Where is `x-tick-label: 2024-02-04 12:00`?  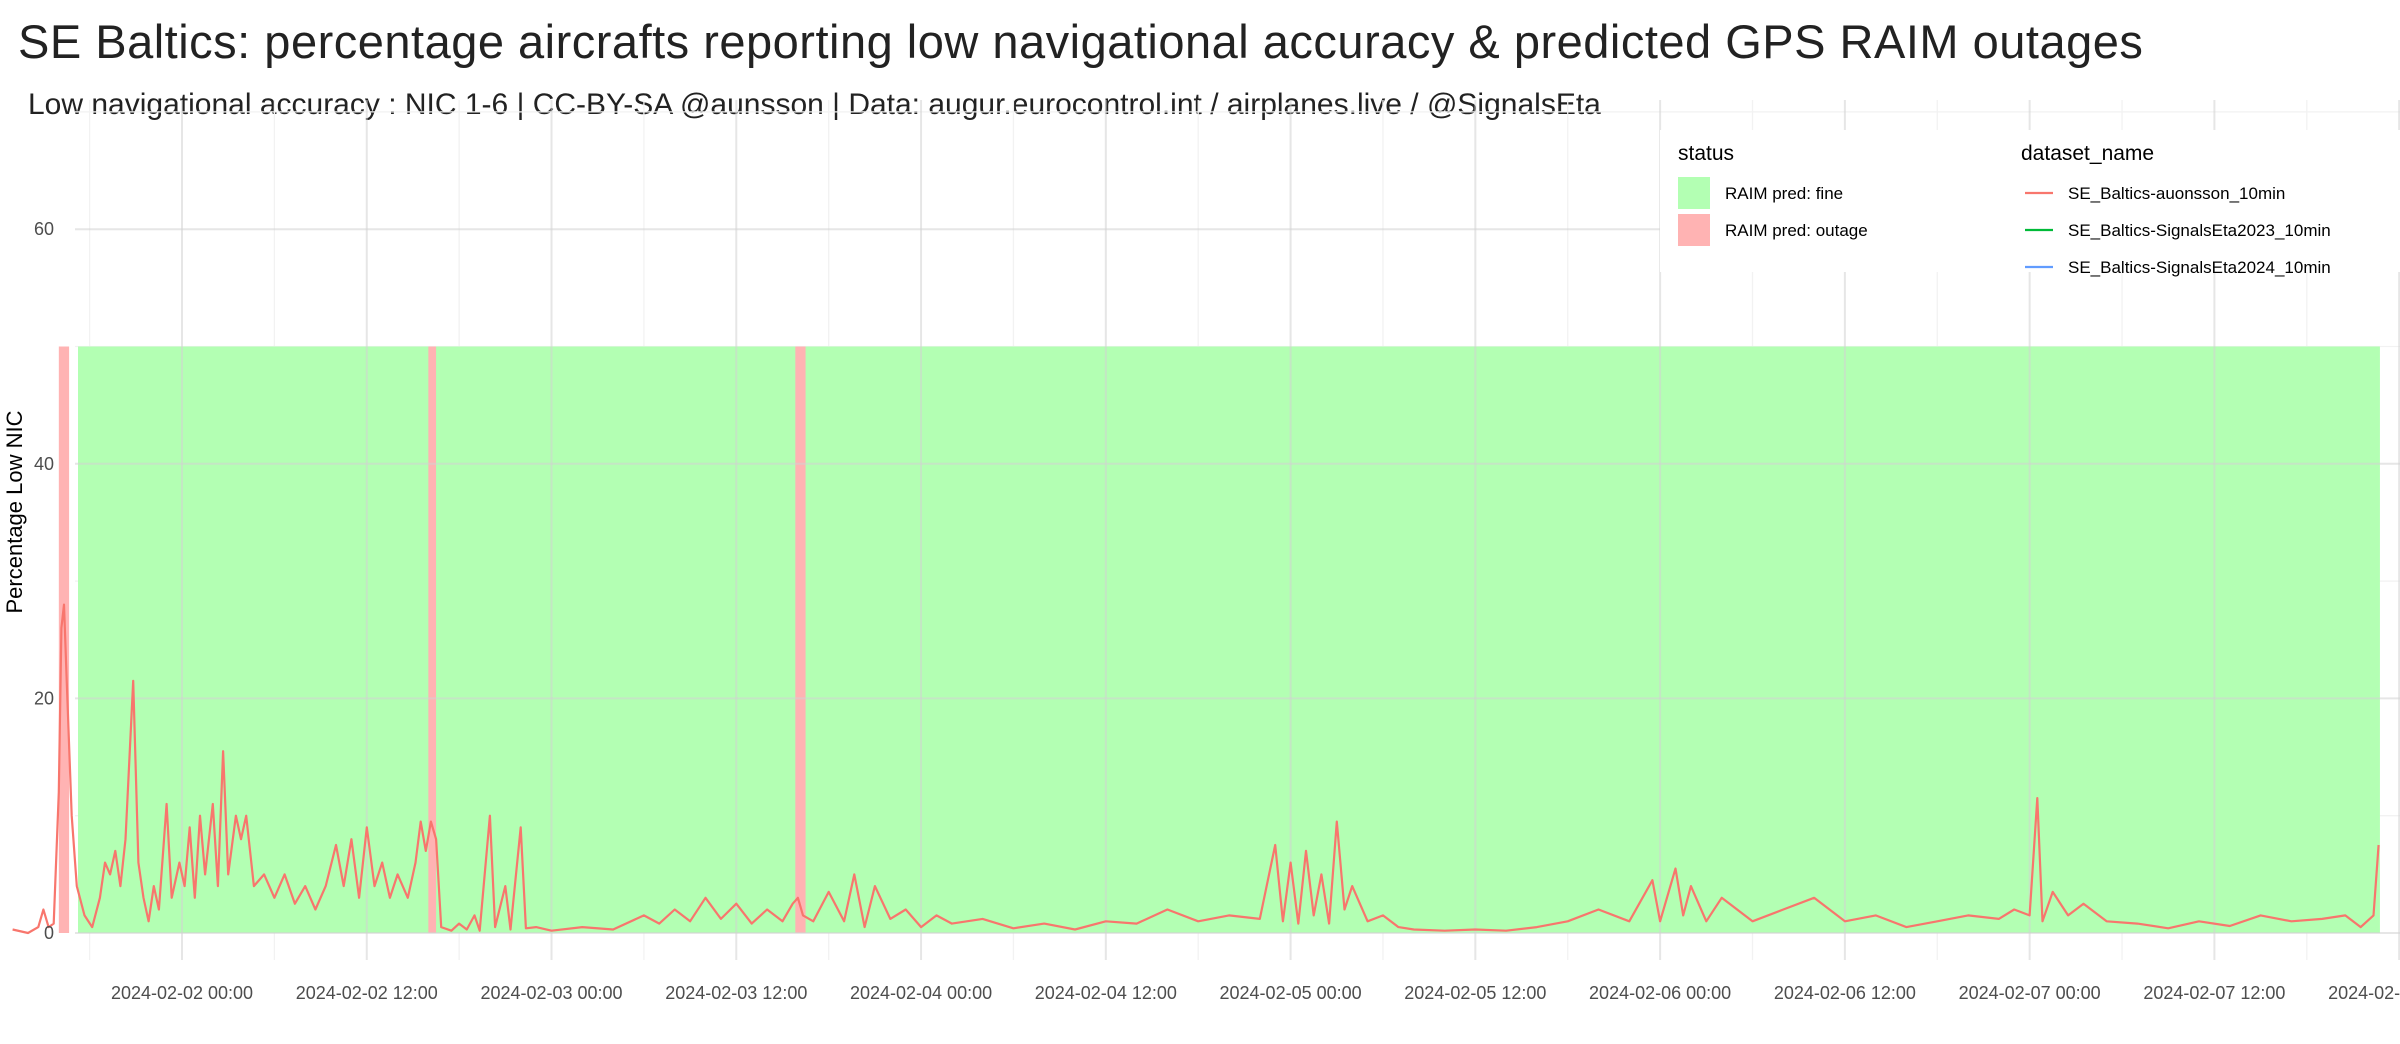 x-tick-label: 2024-02-04 12:00 is located at coordinates (1106, 993).